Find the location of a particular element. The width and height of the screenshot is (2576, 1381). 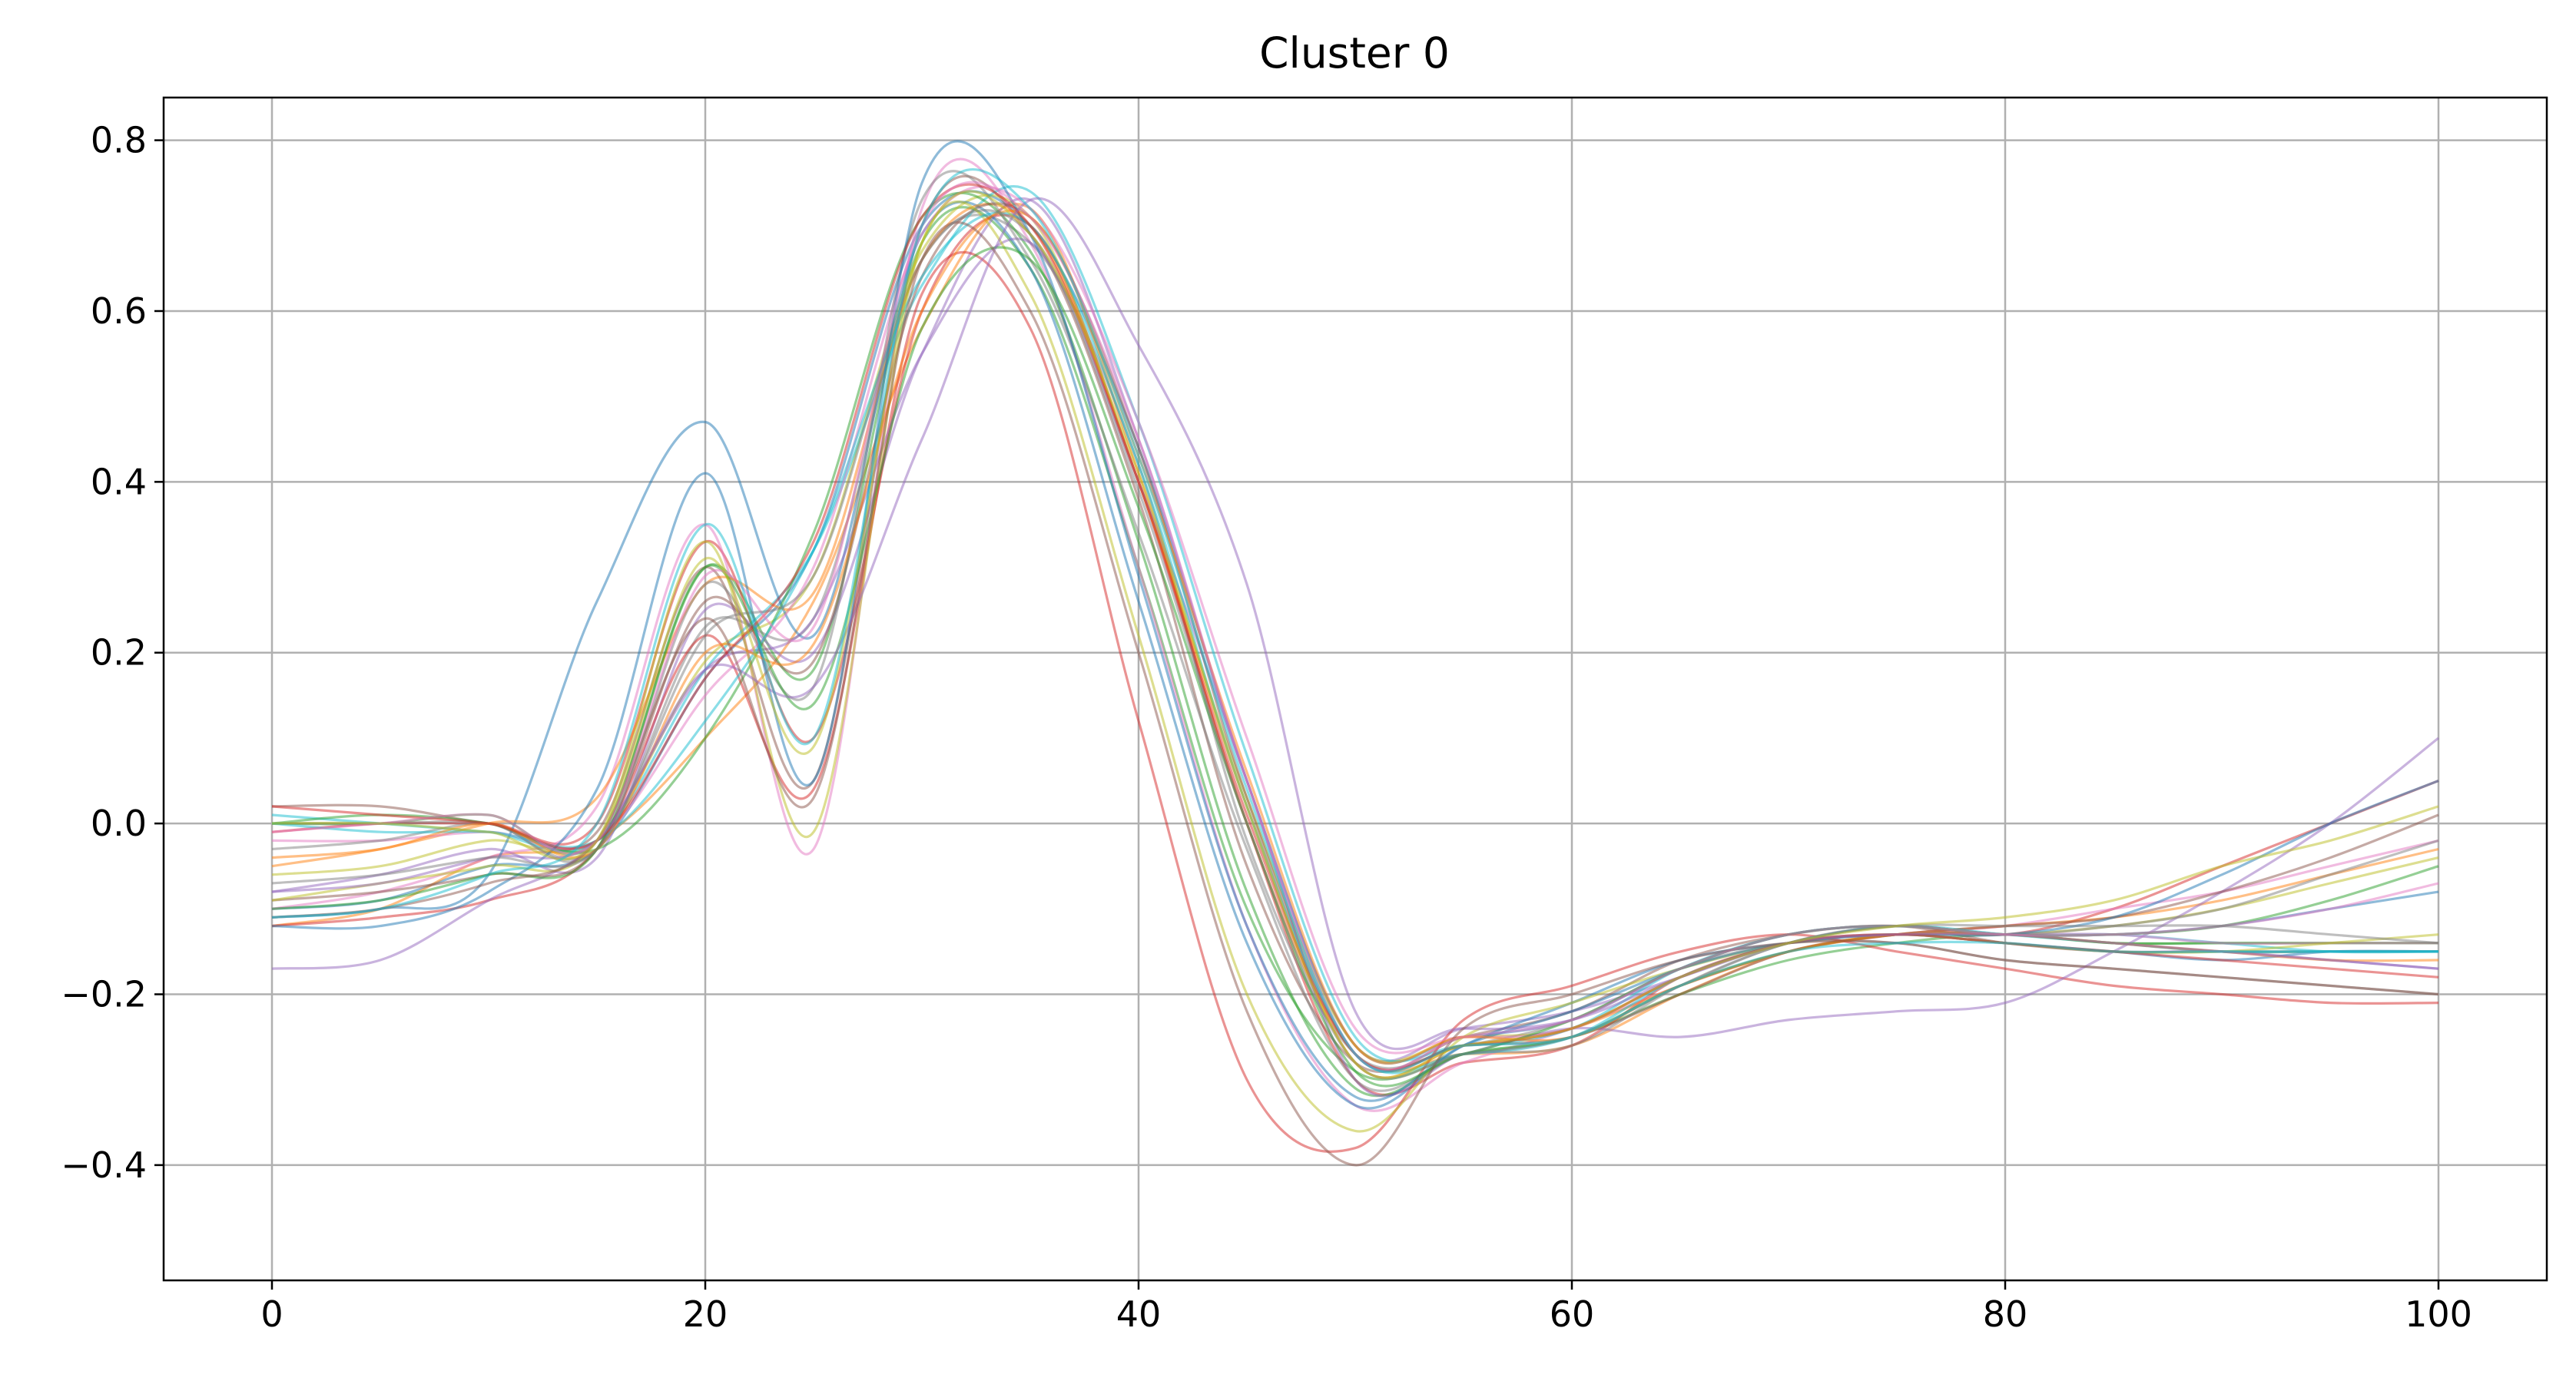

x-tick-label: 60 is located at coordinates (1572, 1314).